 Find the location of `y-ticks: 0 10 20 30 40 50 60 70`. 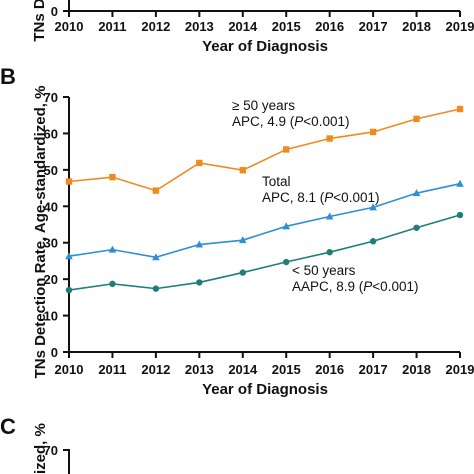

y-ticks: 0 10 20 30 40 50 60 70 is located at coordinates (56, 225).